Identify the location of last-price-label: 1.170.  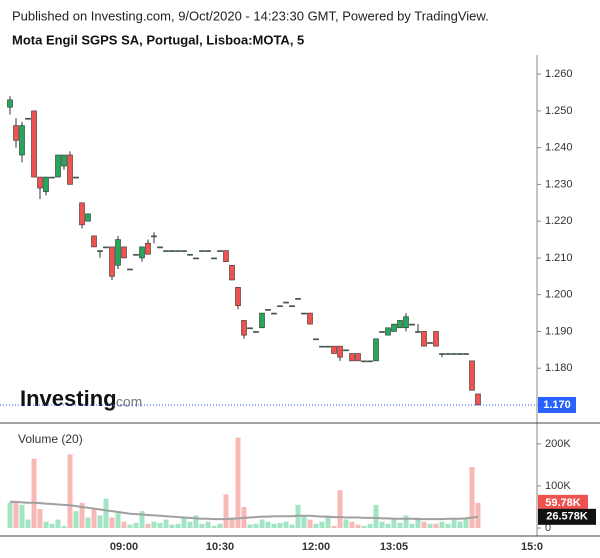
(557, 405).